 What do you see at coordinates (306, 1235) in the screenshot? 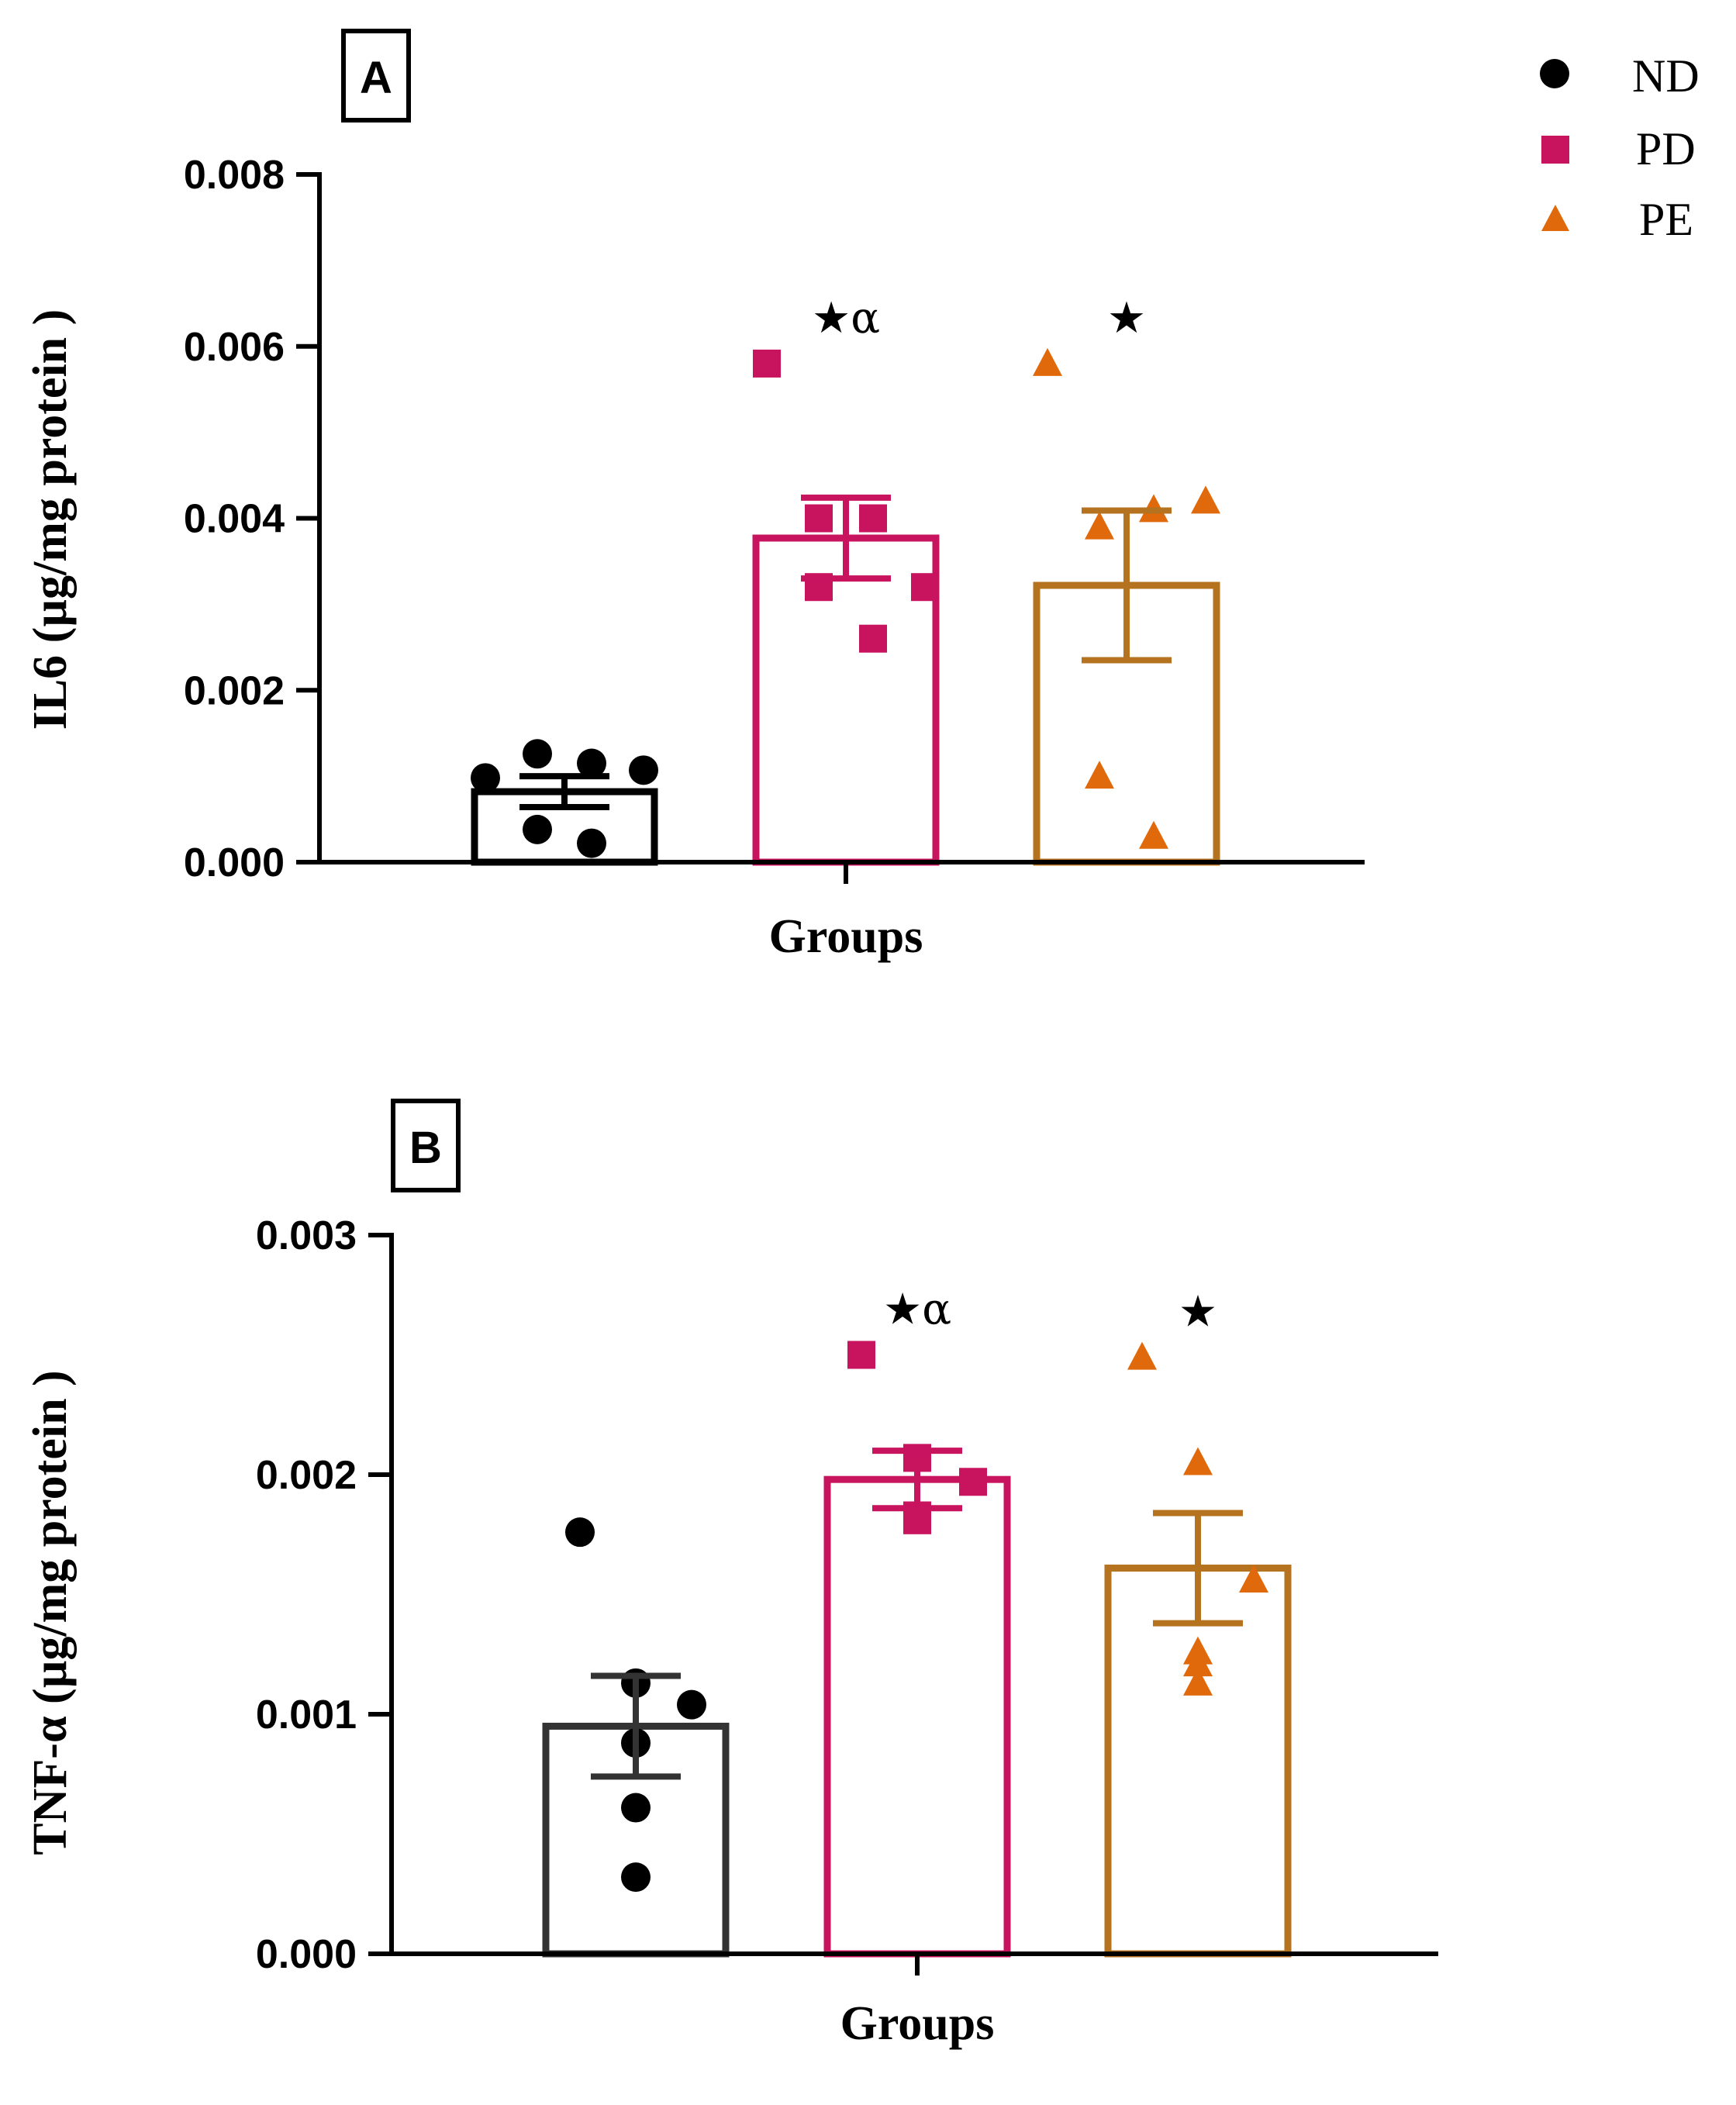
I see `b-y-tick-label: 0.003` at bounding box center [306, 1235].